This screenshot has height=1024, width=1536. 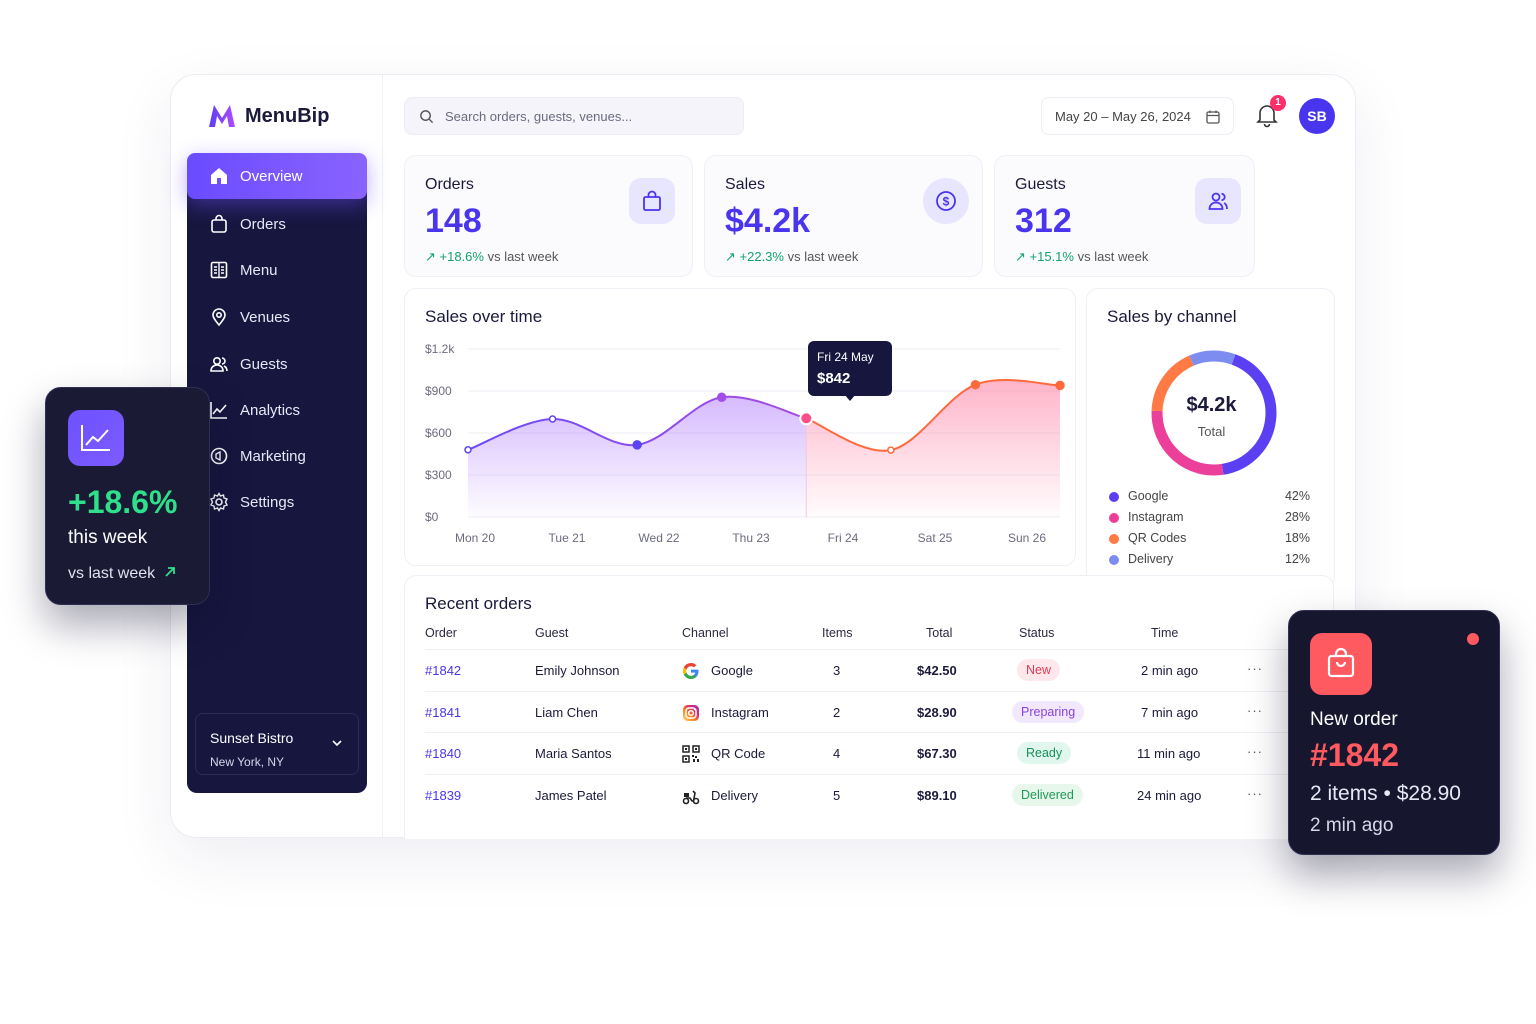 I want to click on sidebar-item-label: Overview, so click(x=271, y=176).